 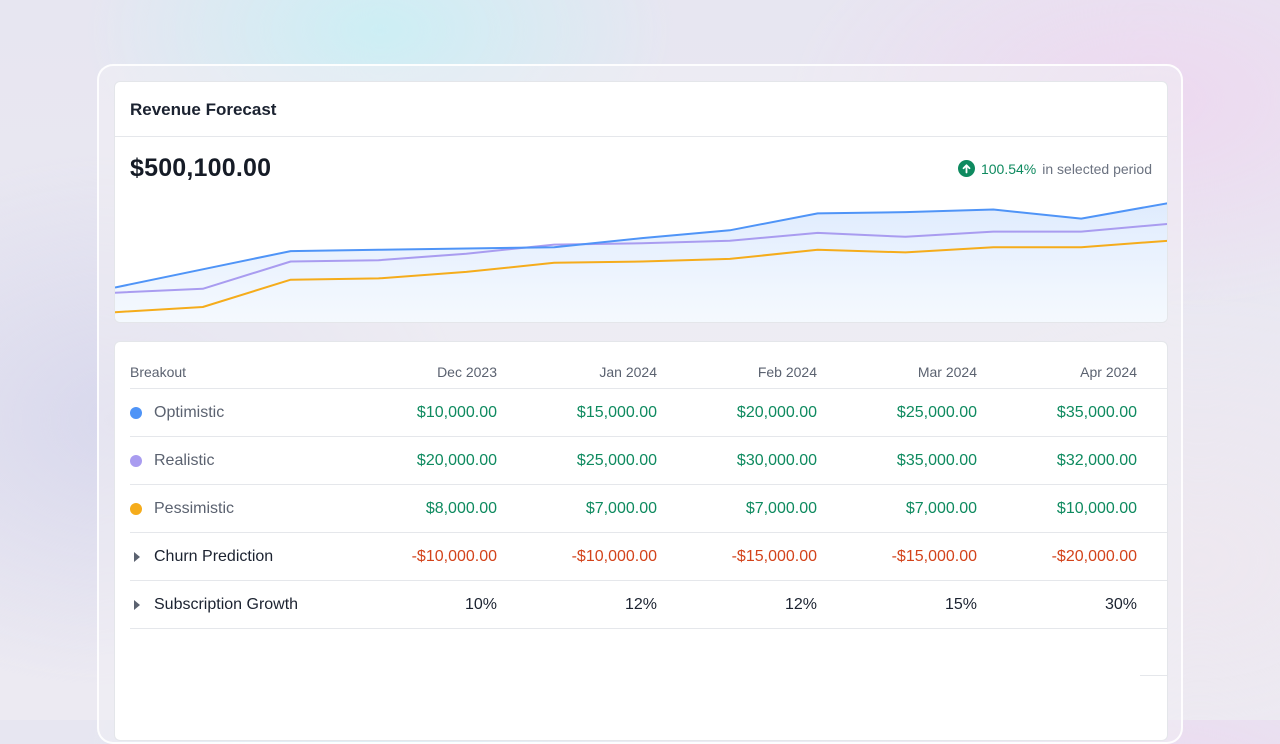 I want to click on header-month: Feb 2024, so click(x=787, y=372).